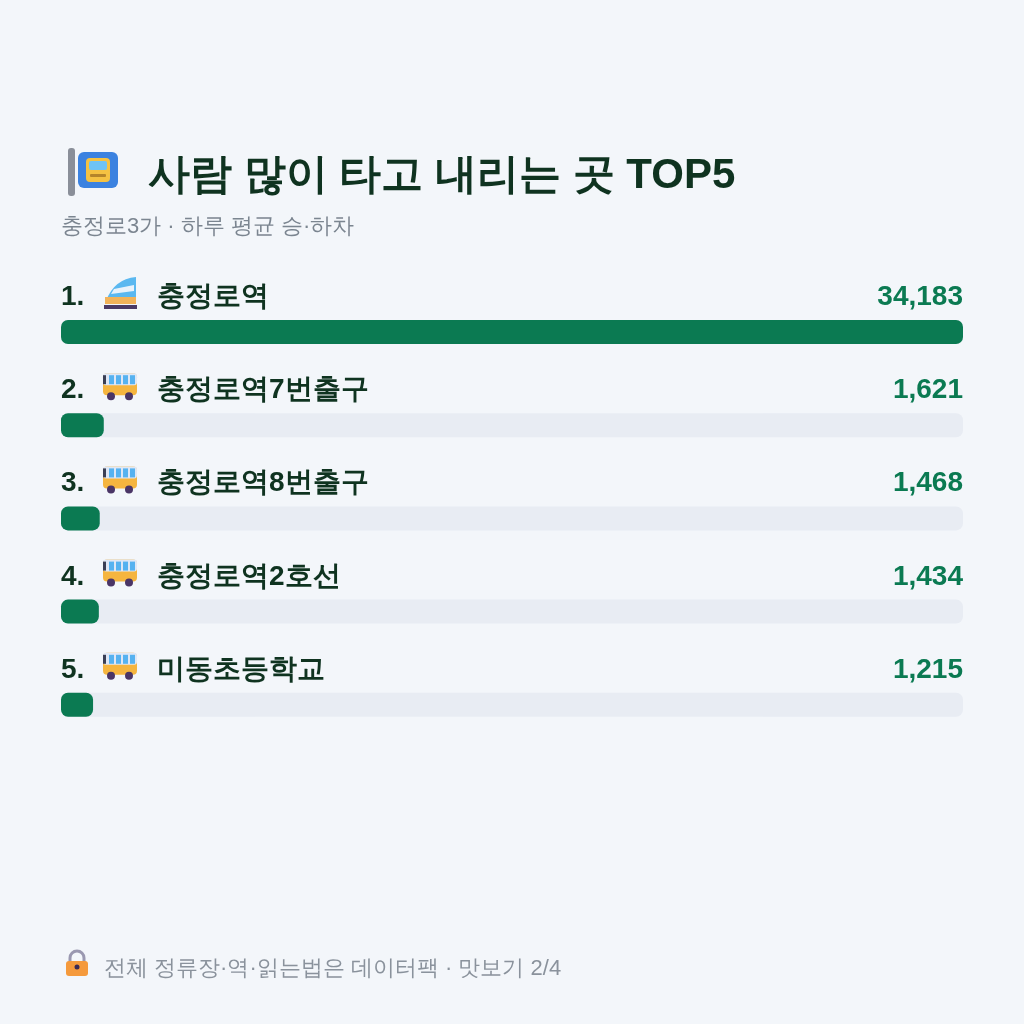  What do you see at coordinates (927, 668) in the screenshot?
I see `data-label: 1,215` at bounding box center [927, 668].